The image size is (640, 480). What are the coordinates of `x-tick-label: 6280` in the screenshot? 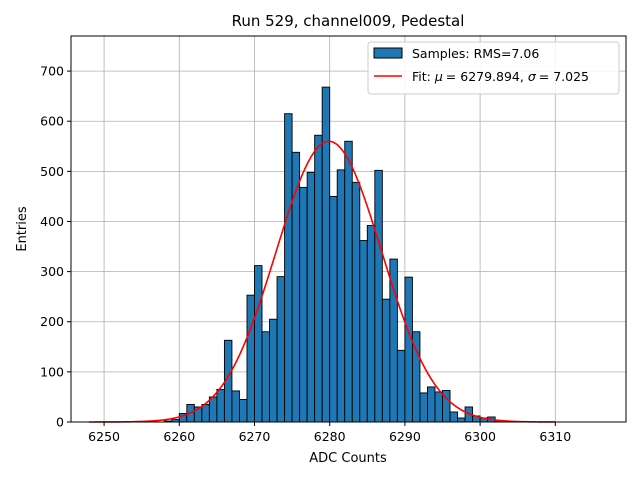 It's located at (330, 436).